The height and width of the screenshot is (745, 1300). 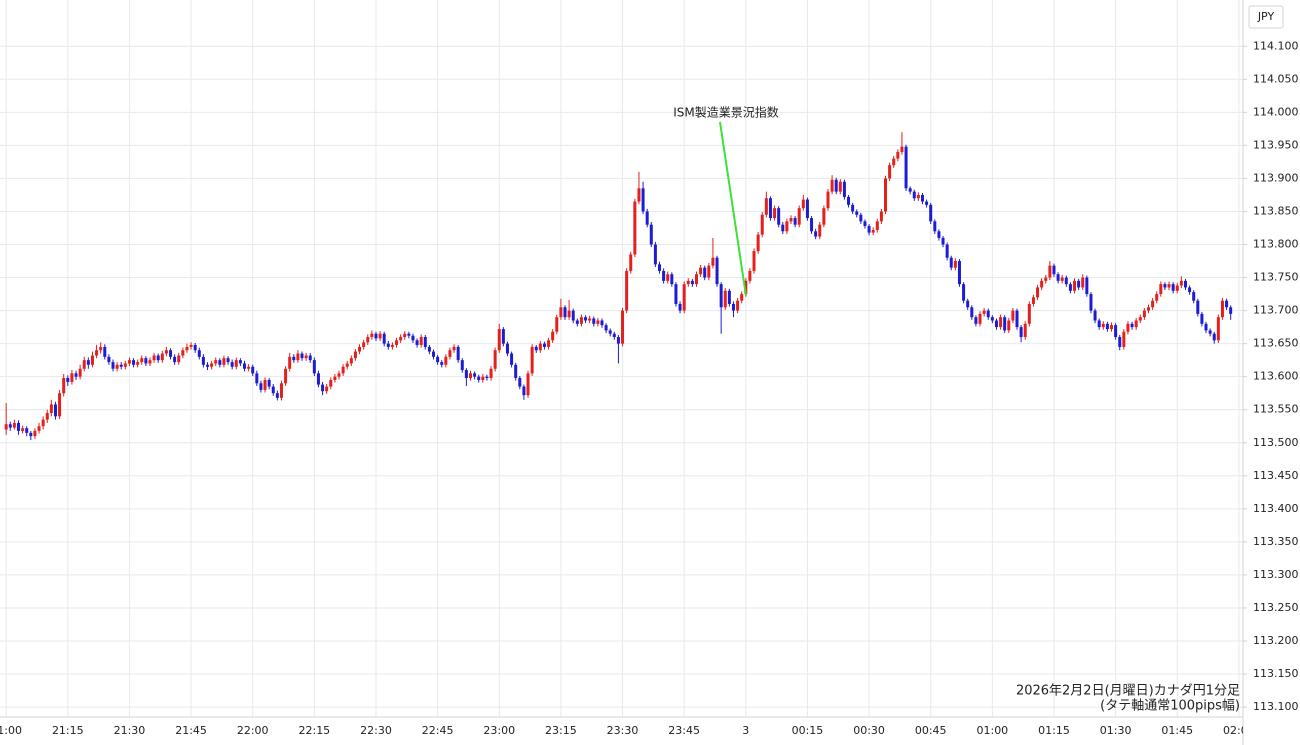 I want to click on x-tick-label: 02:00, so click(x=1239, y=730).